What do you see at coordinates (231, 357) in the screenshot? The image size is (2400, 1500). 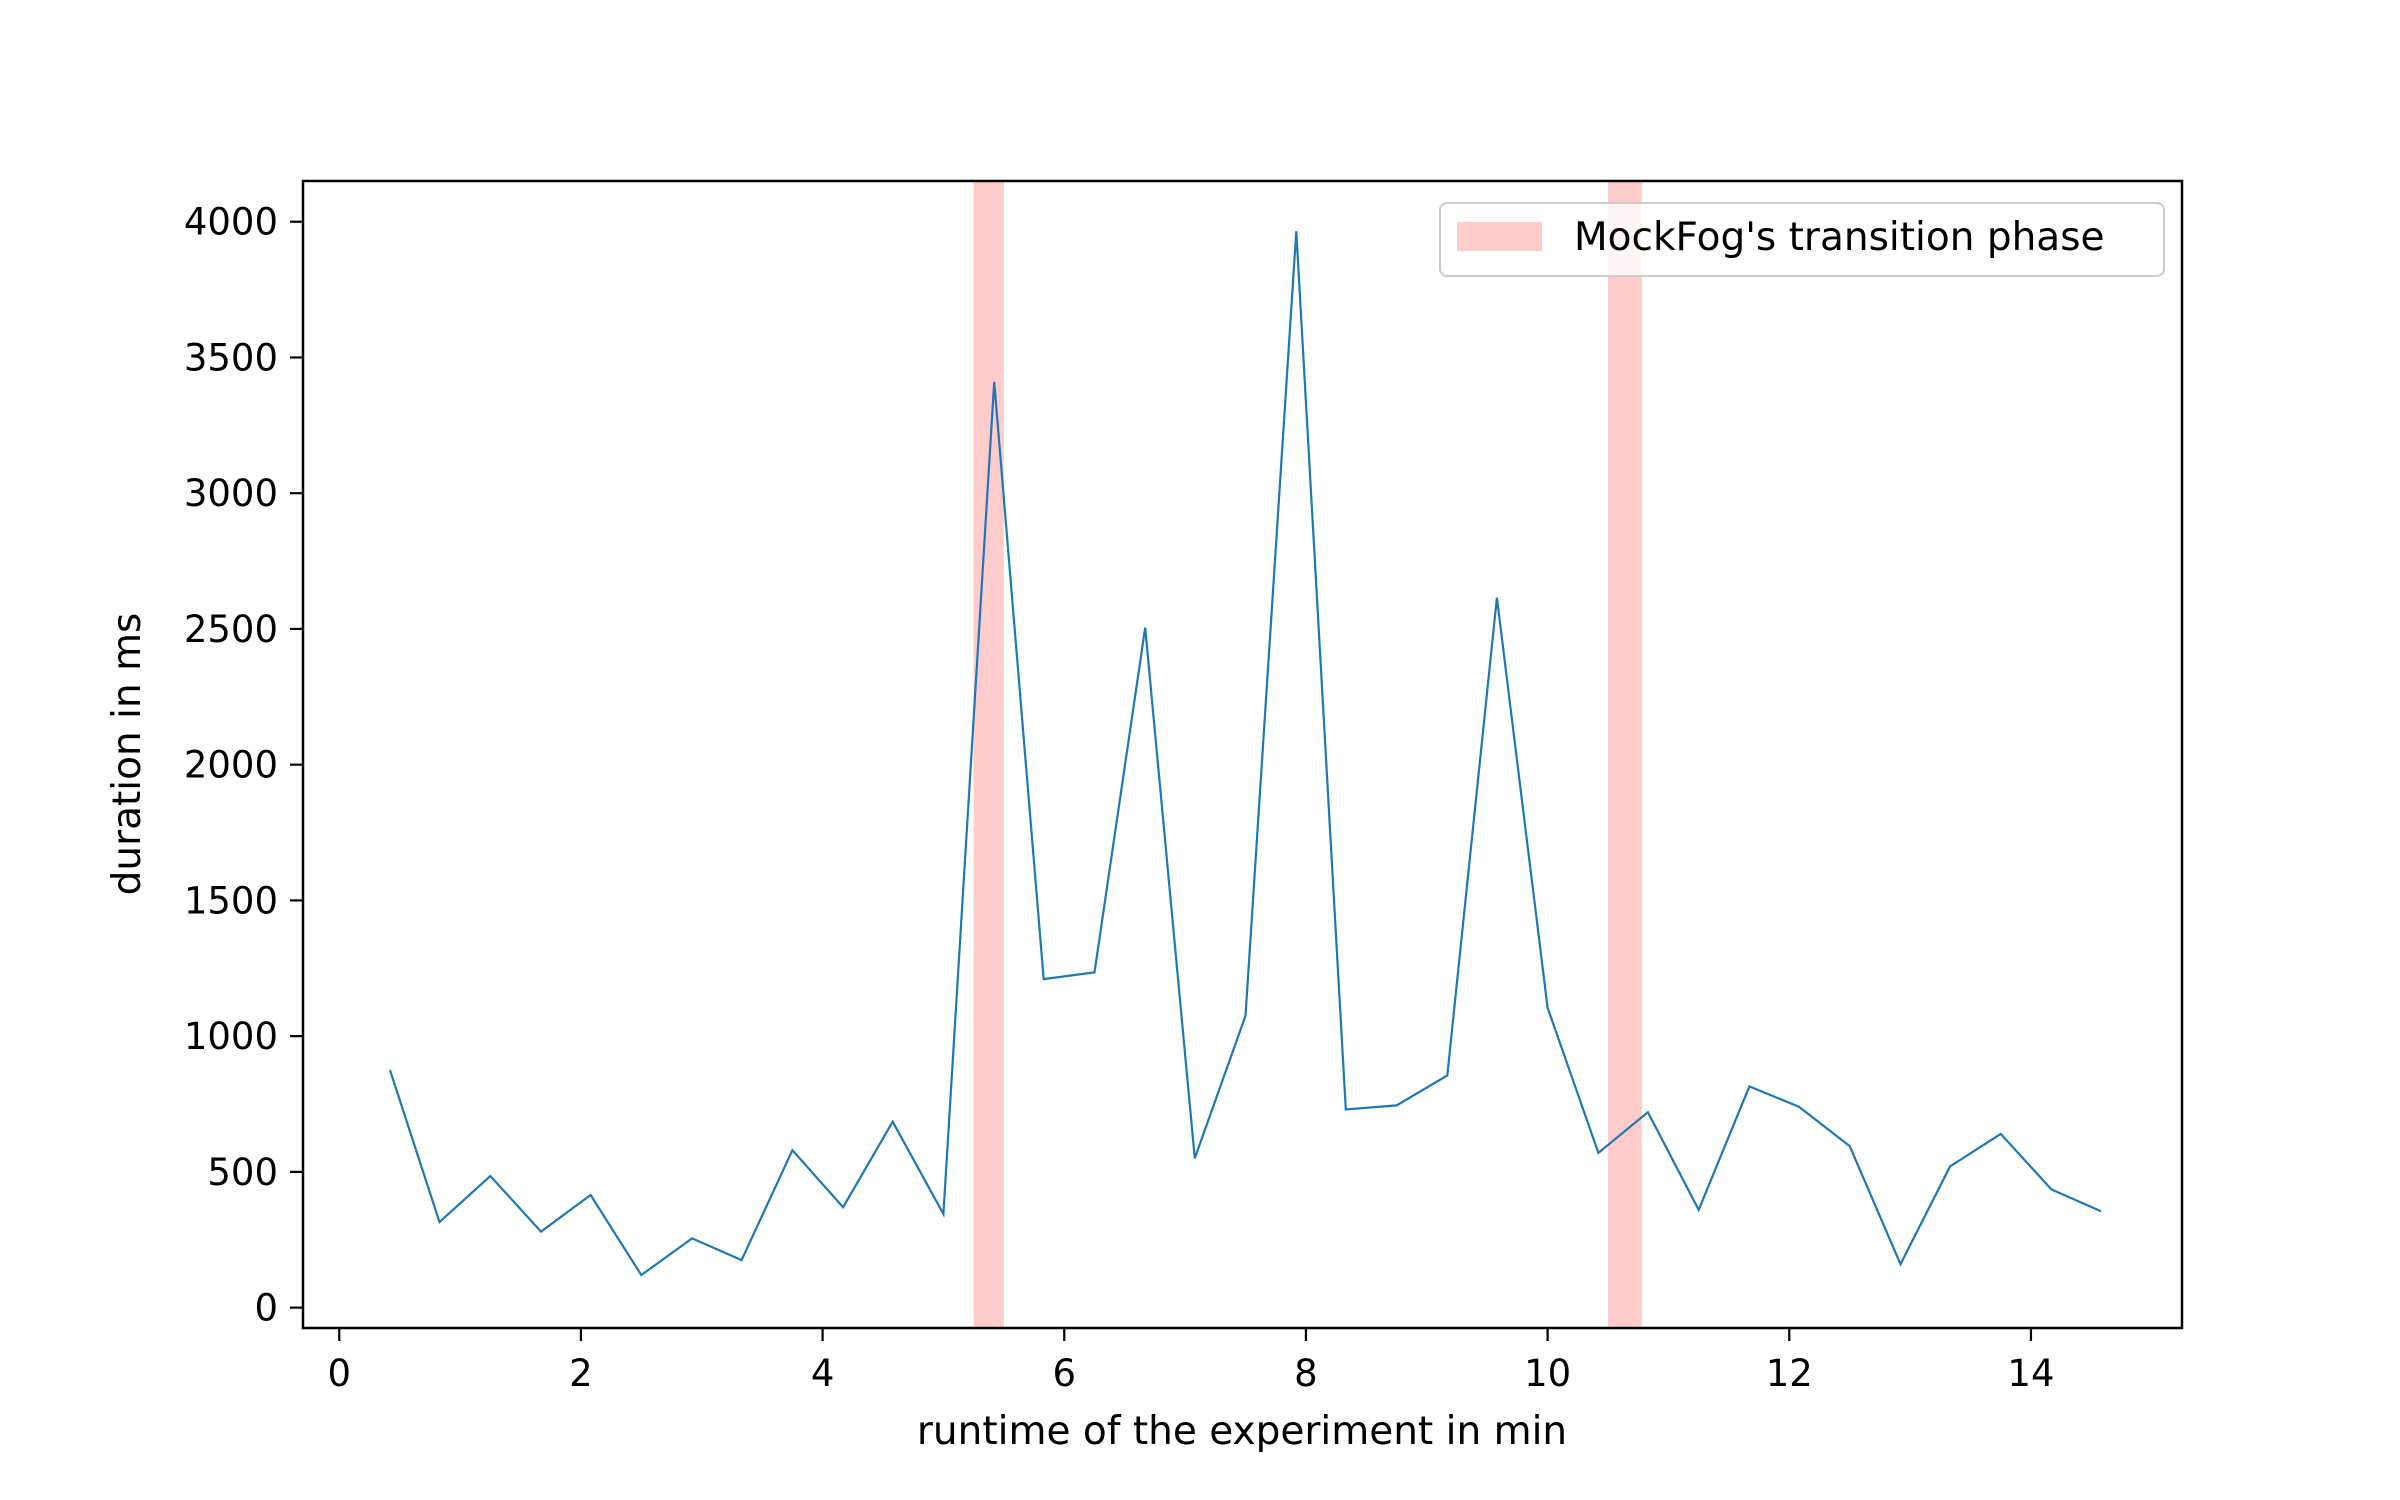 I see `y-tick-label: 3500` at bounding box center [231, 357].